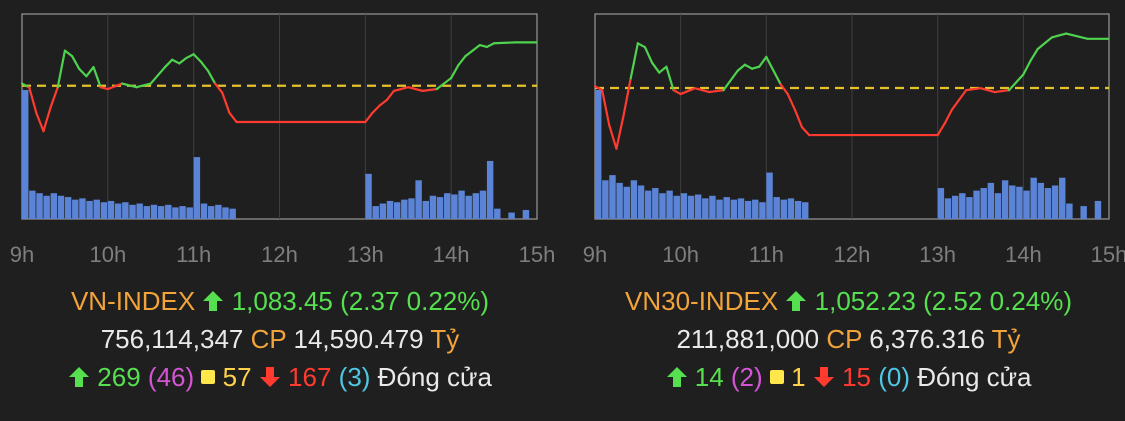 Image resolution: width=1125 pixels, height=421 pixels. What do you see at coordinates (852, 254) in the screenshot?
I see `x-tick-label: 12h` at bounding box center [852, 254].